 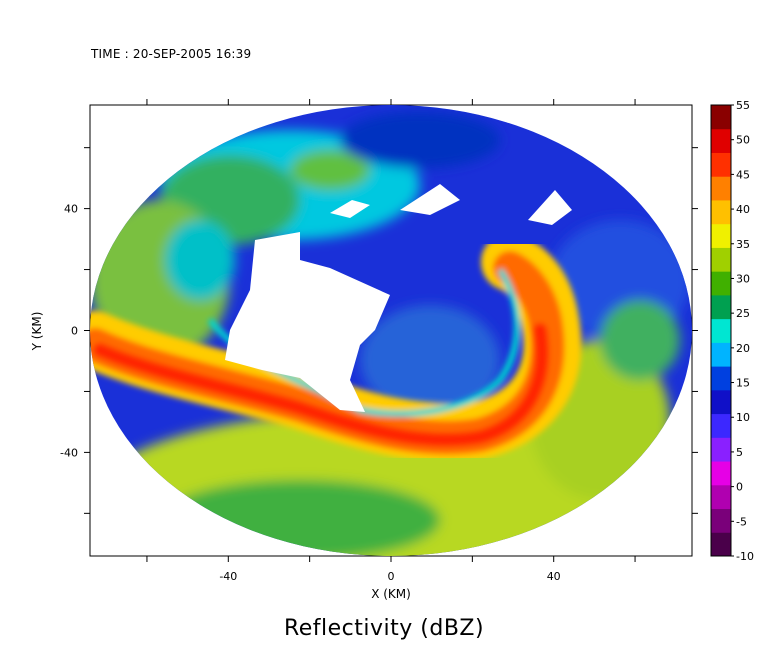 I want to click on y-tick-label: 0, so click(x=74, y=331).